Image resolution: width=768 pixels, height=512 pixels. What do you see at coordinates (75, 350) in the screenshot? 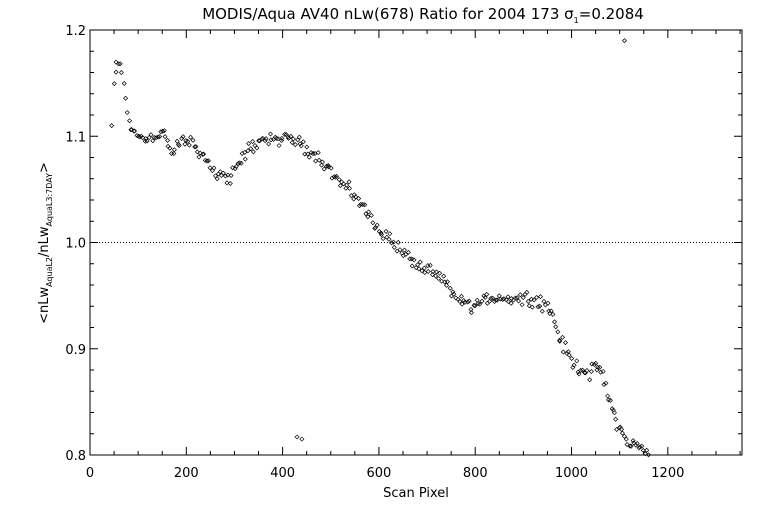
I see `y-tick-label: 0.9` at bounding box center [75, 350].